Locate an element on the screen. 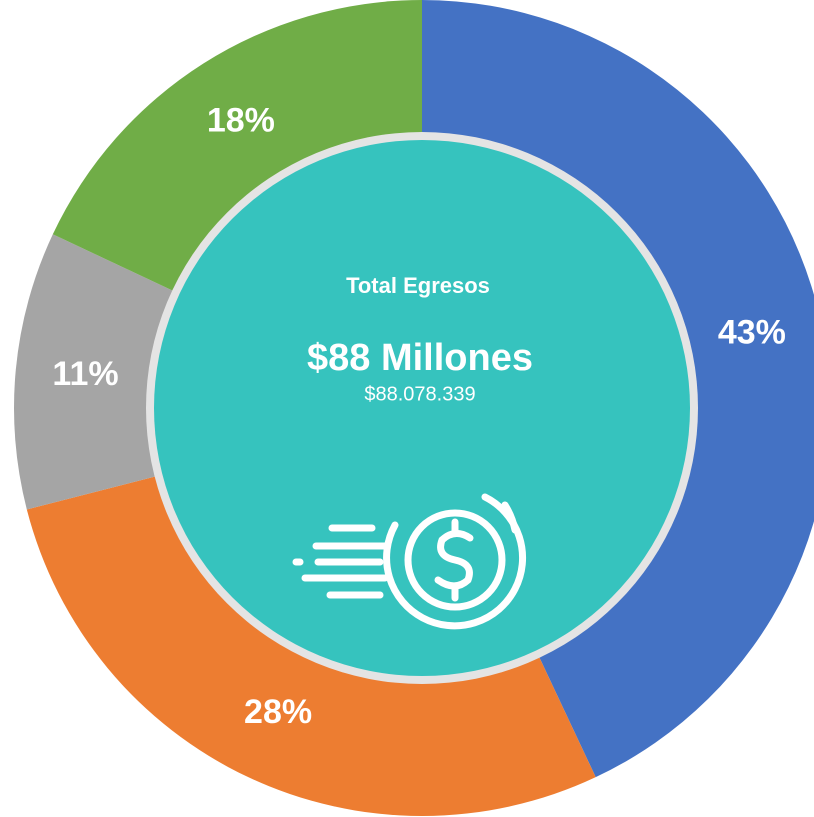 The image size is (814, 817). data-label: 18% is located at coordinates (241, 121).